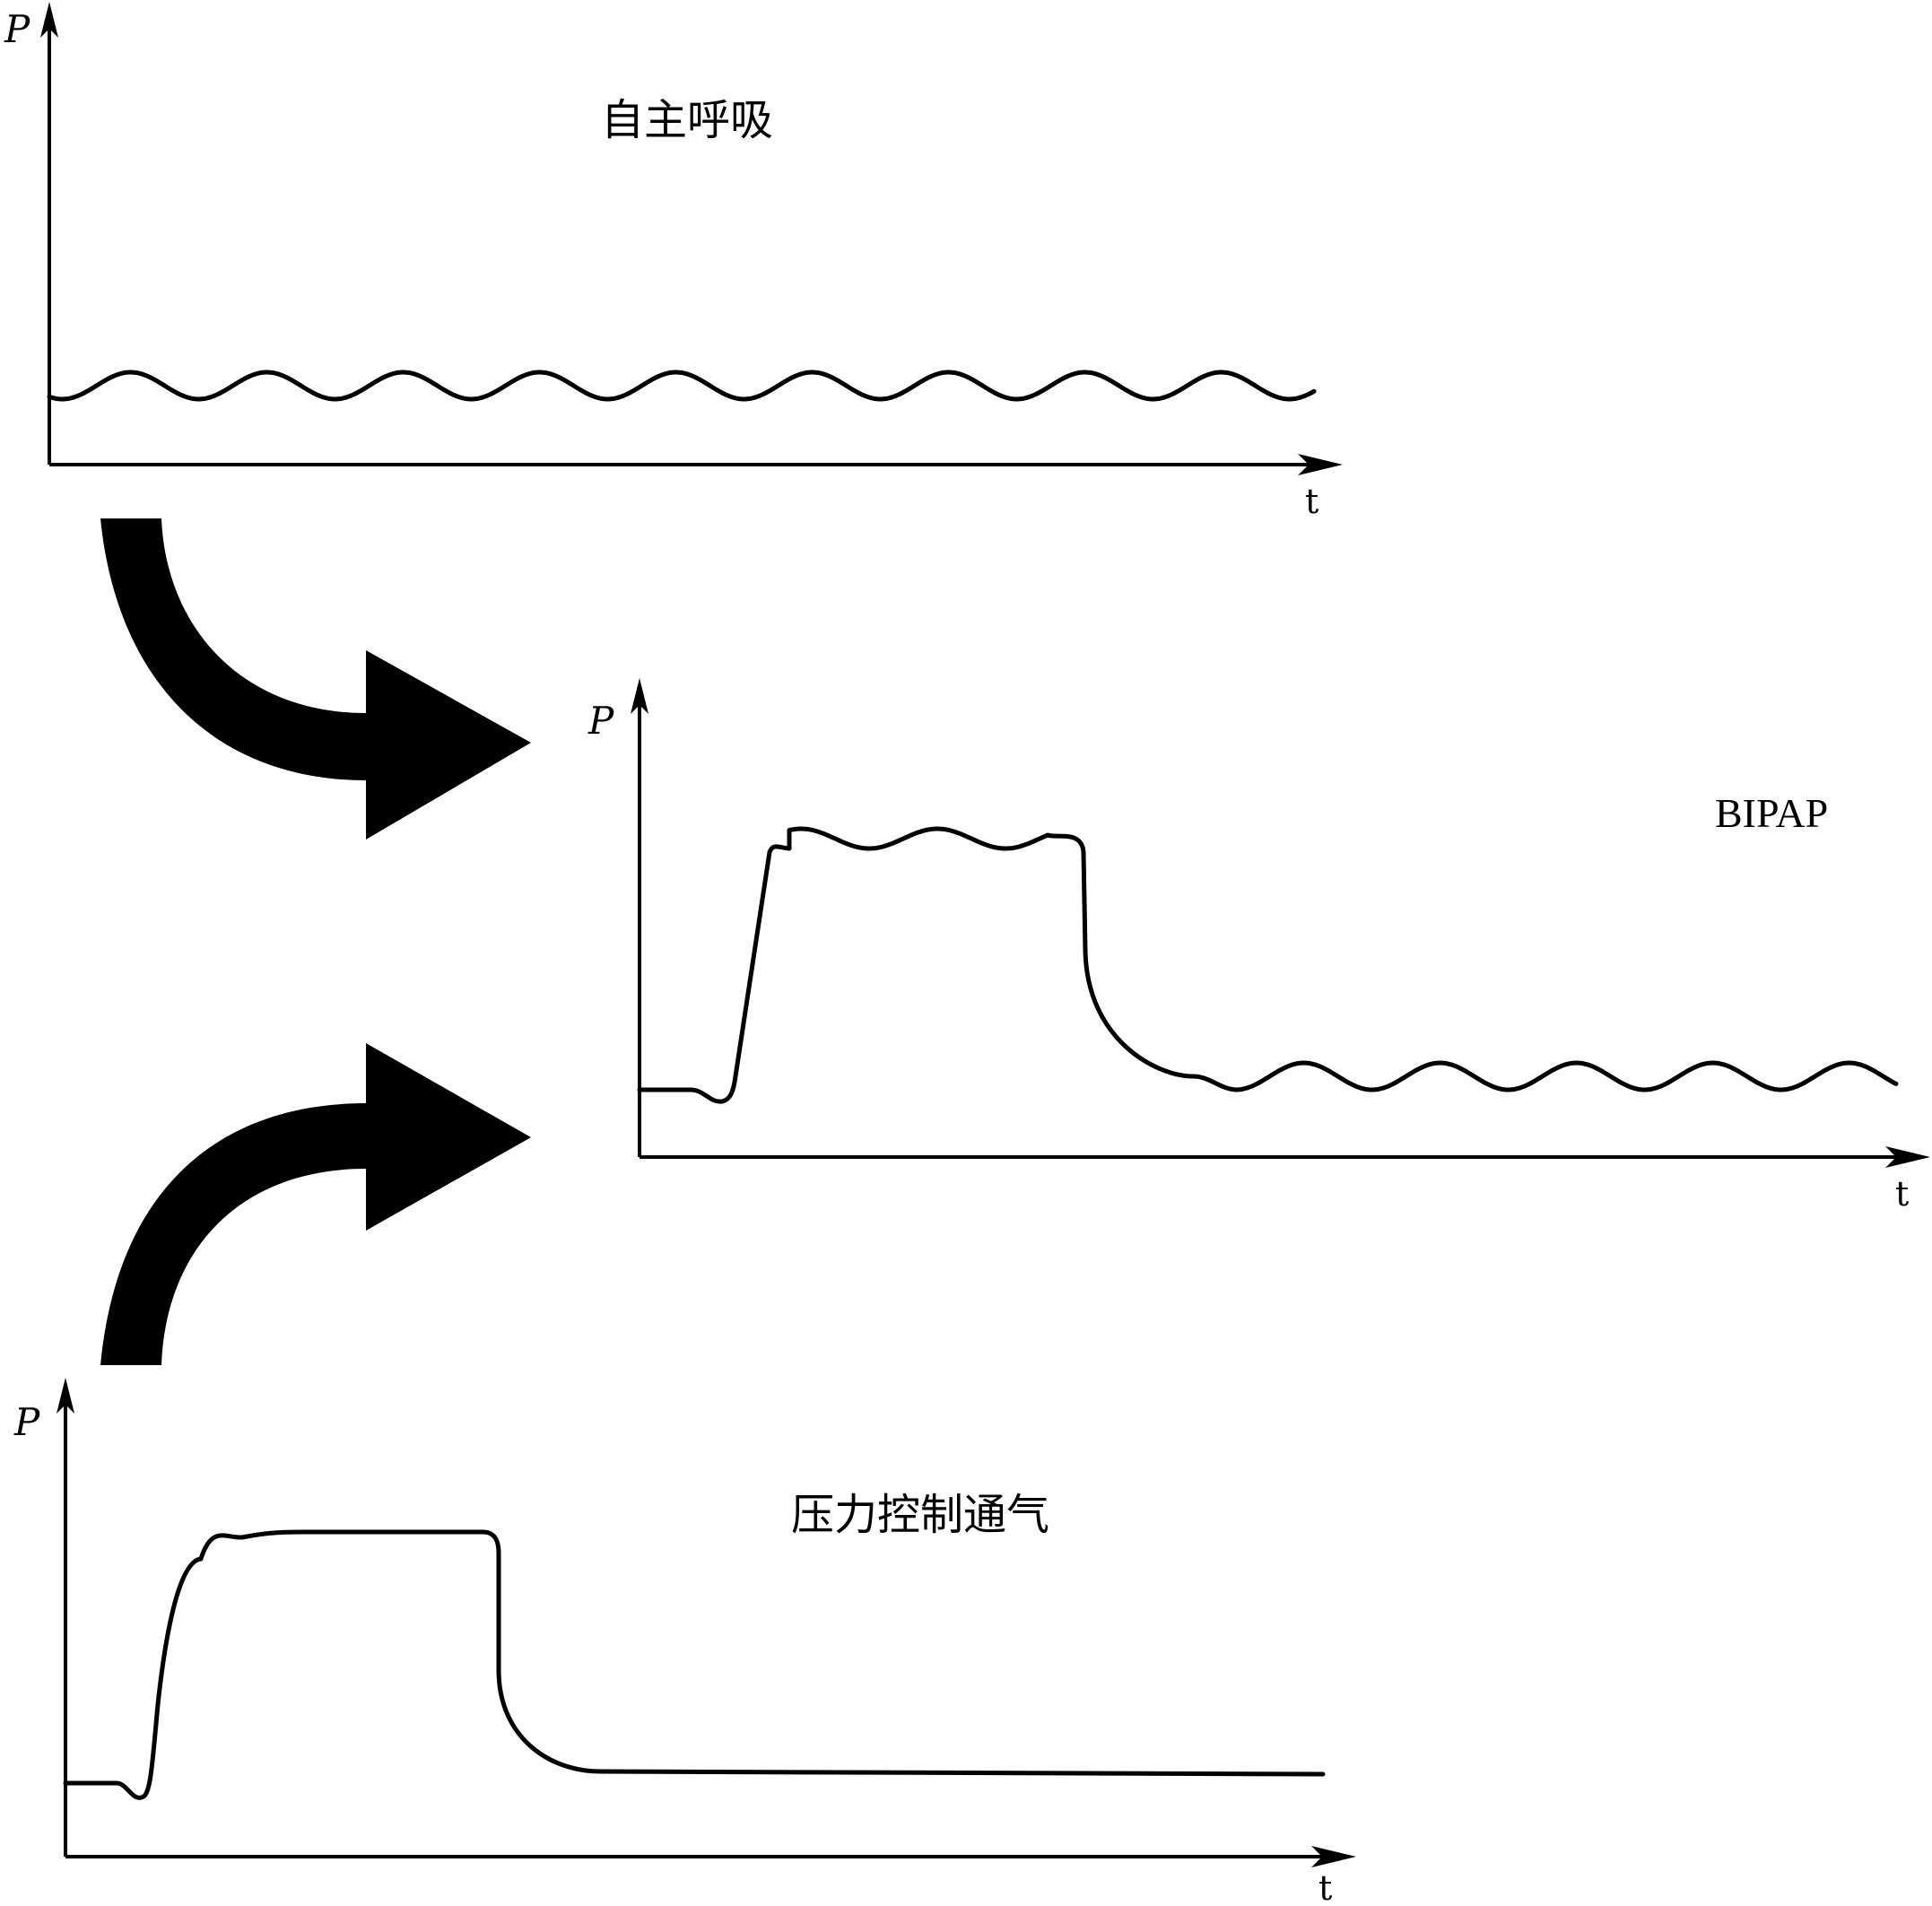 The width and height of the screenshot is (1932, 1906). What do you see at coordinates (1907, 1157) in the screenshot?
I see `bipap-x-arrowhead` at bounding box center [1907, 1157].